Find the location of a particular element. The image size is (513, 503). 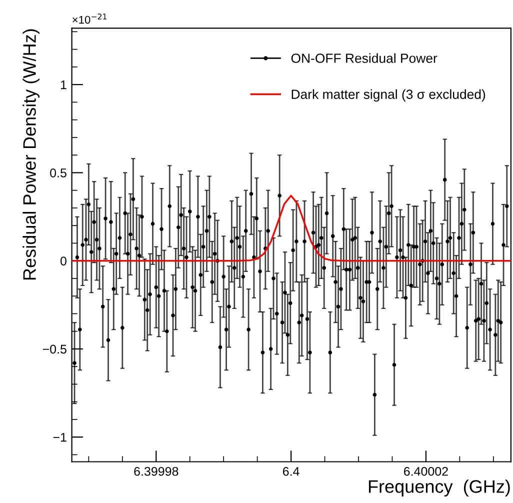

x-tick-label: 6.4 is located at coordinates (291, 471).